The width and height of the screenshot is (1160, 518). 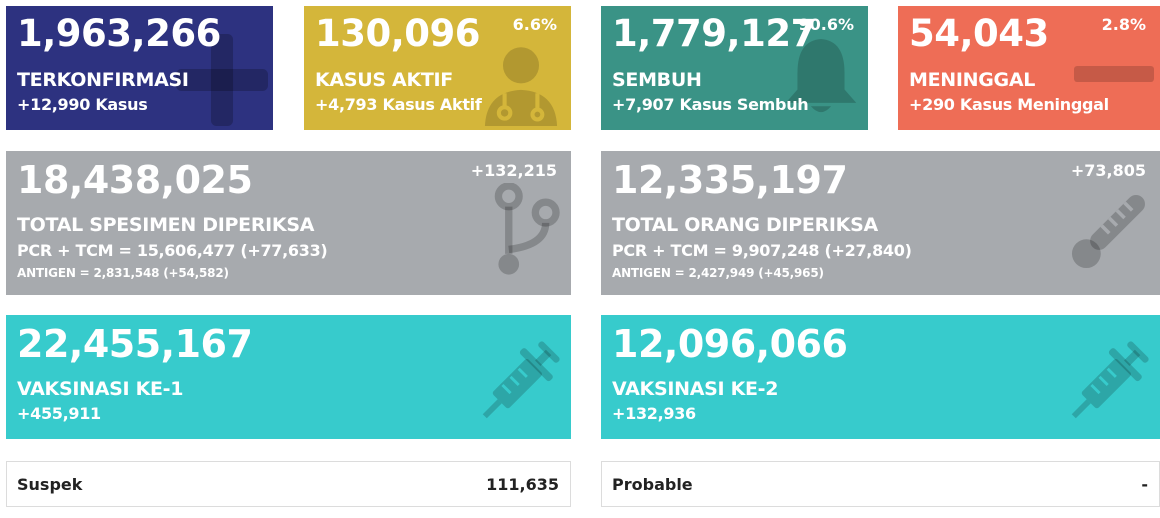 What do you see at coordinates (50, 484) in the screenshot?
I see `suspect-label: Suspek` at bounding box center [50, 484].